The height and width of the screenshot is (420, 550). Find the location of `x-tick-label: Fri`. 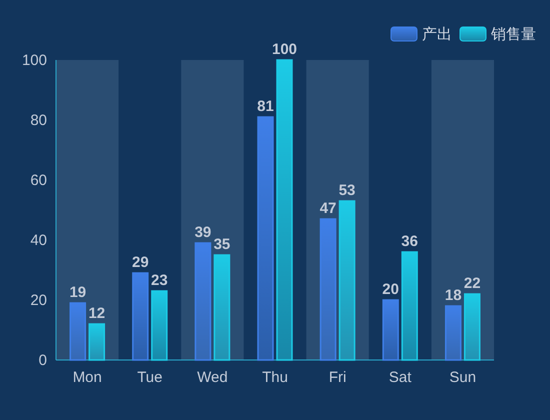

x-tick-label: Fri is located at coordinates (337, 377).